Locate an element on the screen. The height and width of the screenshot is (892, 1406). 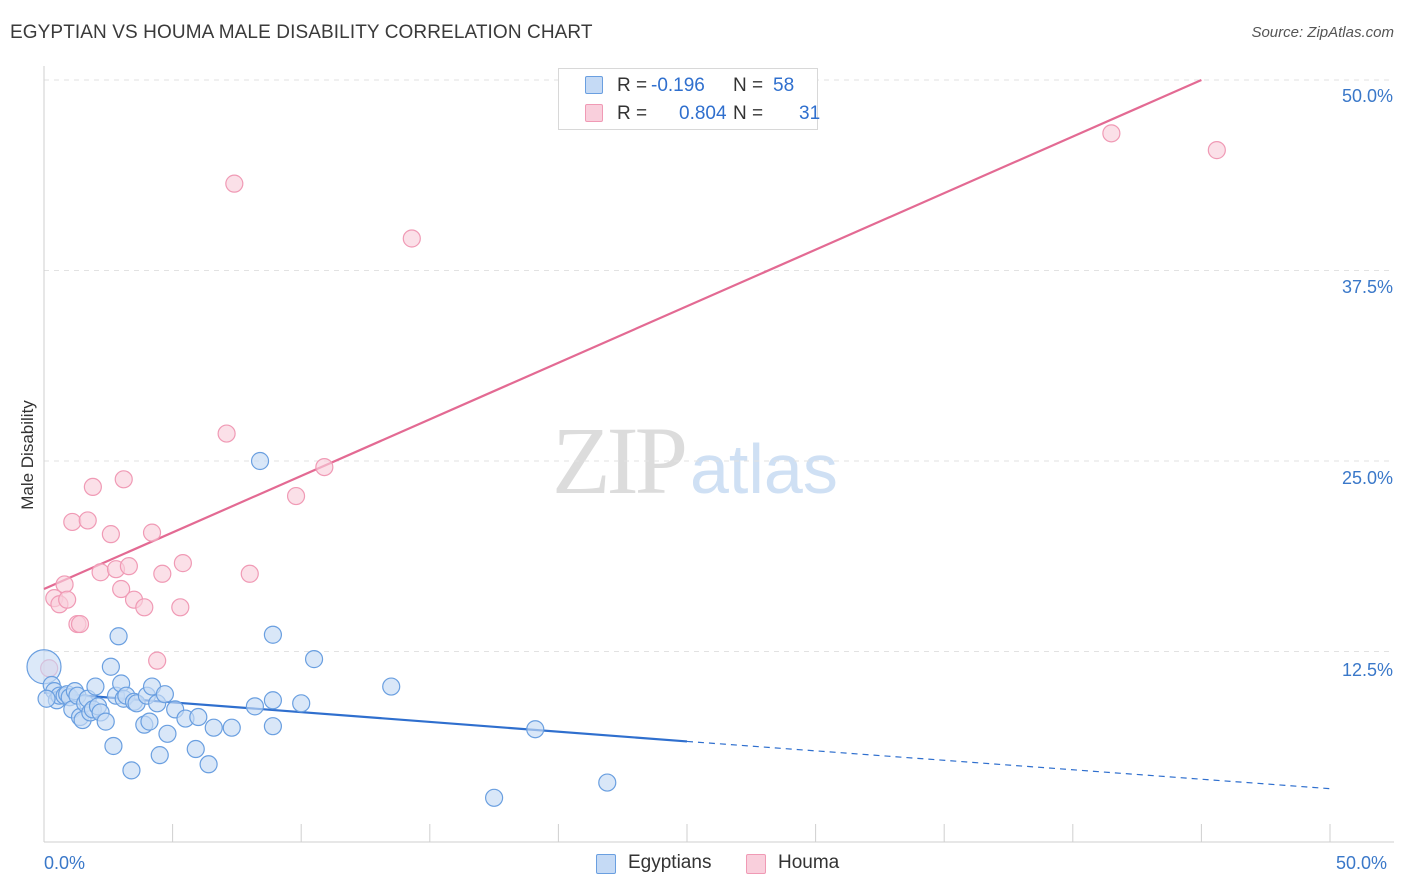
r-value: -0.196 is located at coordinates (678, 85).